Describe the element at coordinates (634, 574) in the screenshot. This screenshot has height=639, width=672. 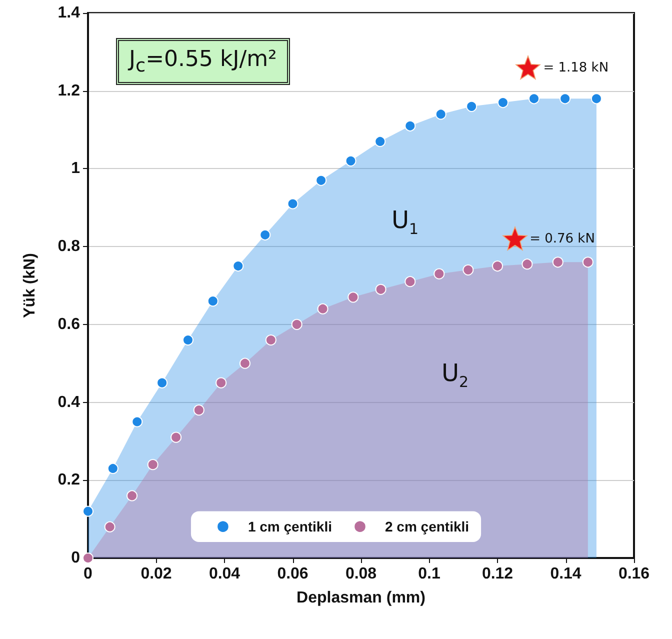
I see `x-tick-label: 0.16` at that location.